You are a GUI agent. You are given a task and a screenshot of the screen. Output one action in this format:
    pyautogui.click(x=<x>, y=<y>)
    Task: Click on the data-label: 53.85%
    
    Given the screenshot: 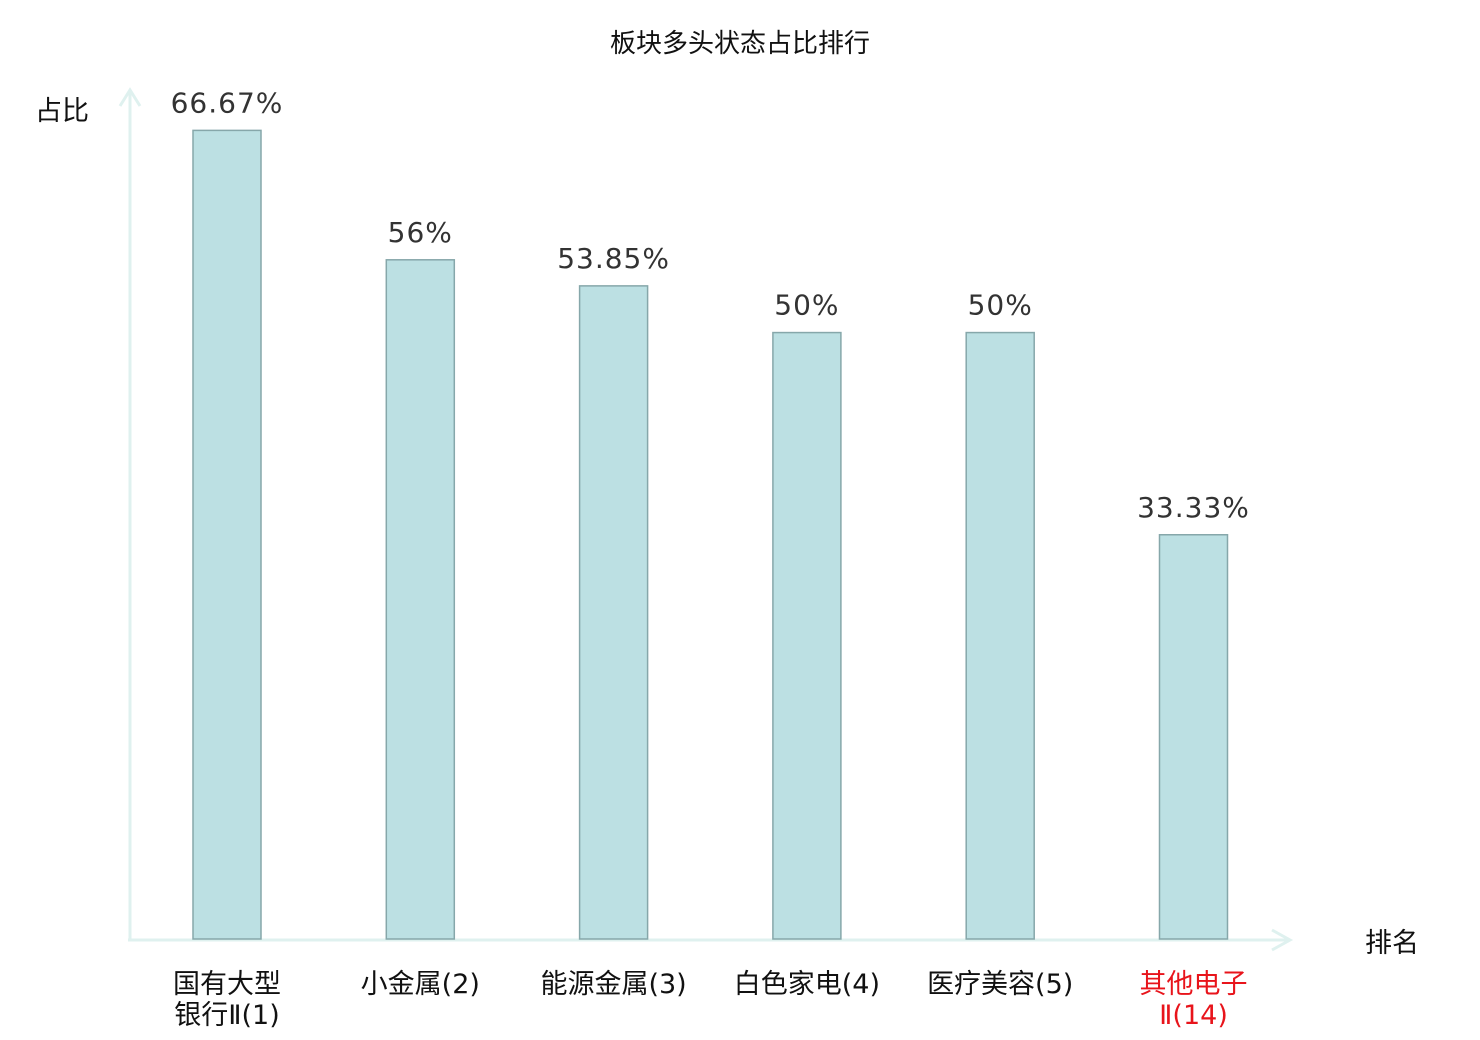 What is the action you would take?
    pyautogui.click(x=613, y=258)
    